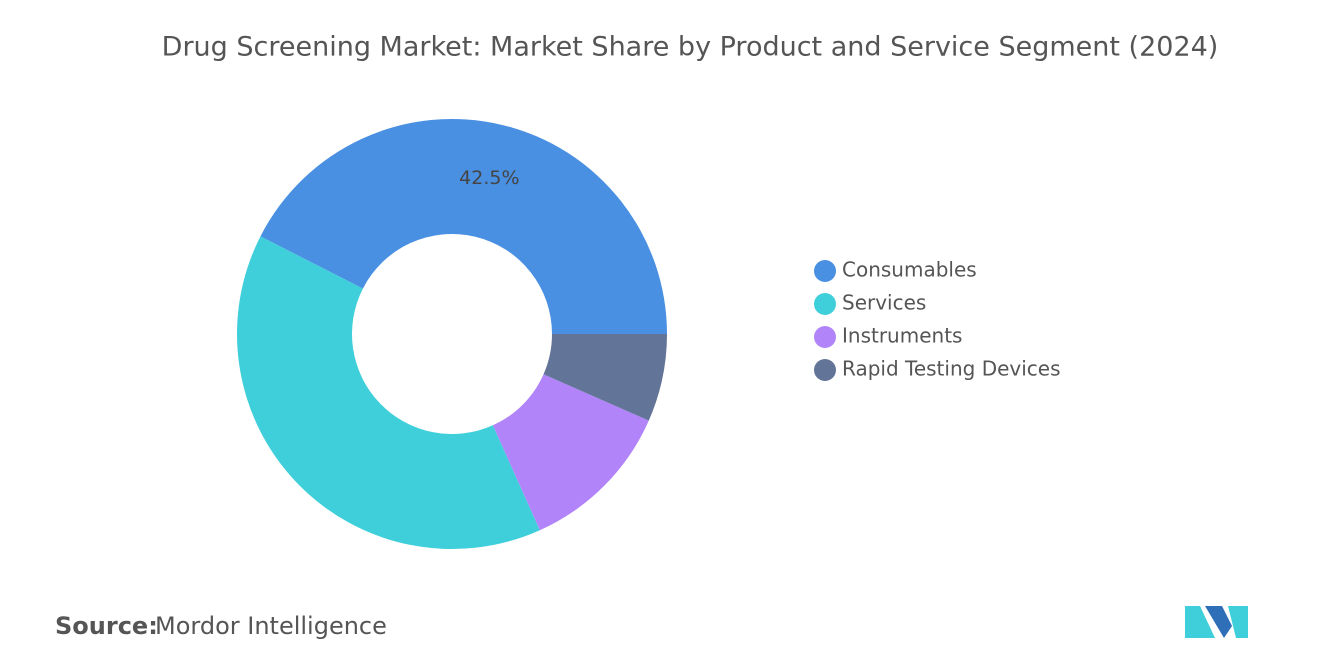  Describe the element at coordinates (1216, 622) in the screenshot. I see `logo` at that location.